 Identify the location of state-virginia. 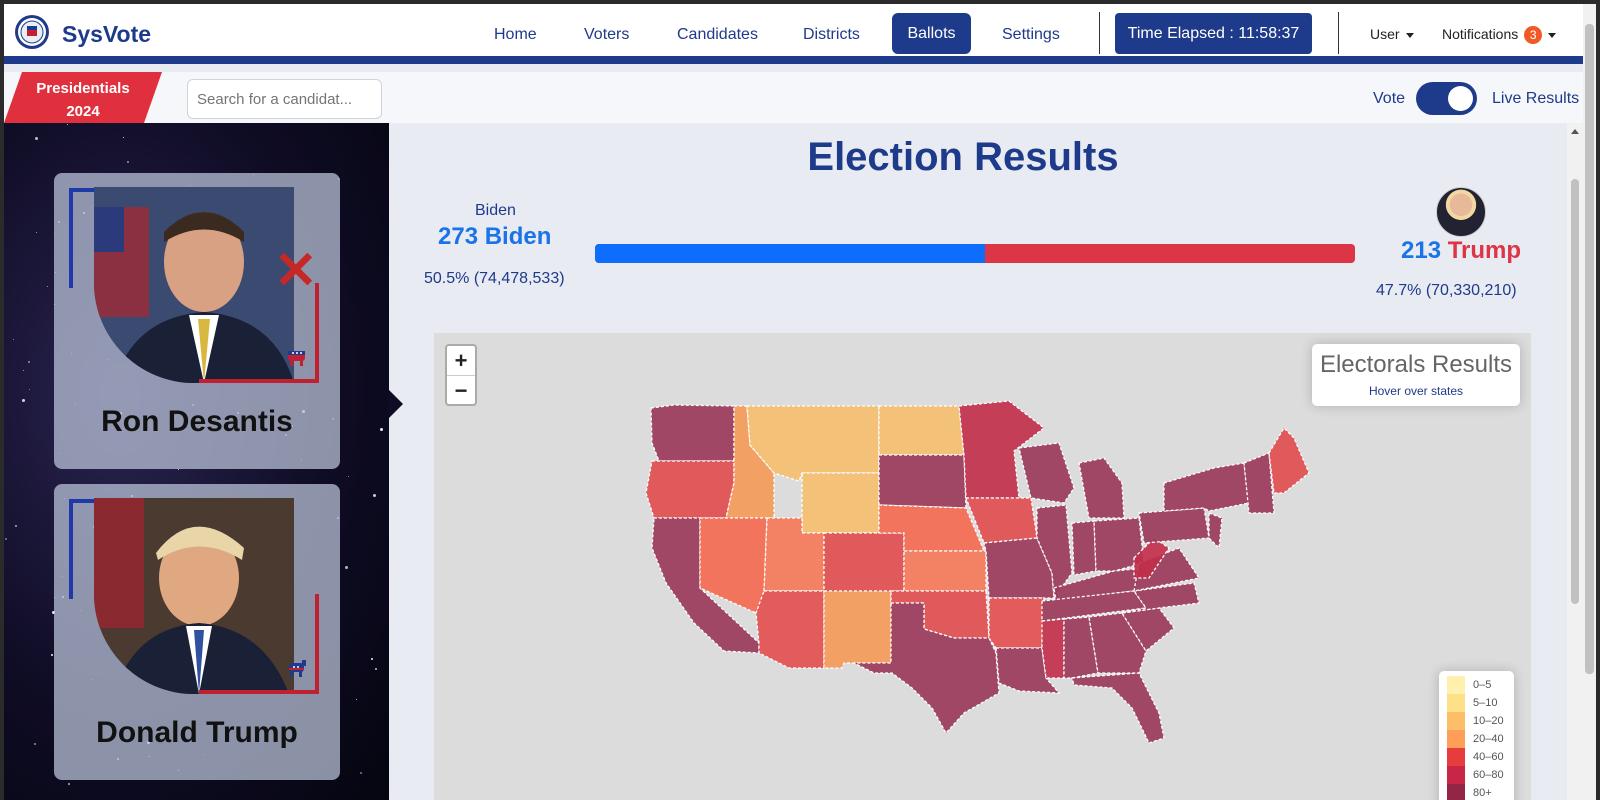
(1167, 569).